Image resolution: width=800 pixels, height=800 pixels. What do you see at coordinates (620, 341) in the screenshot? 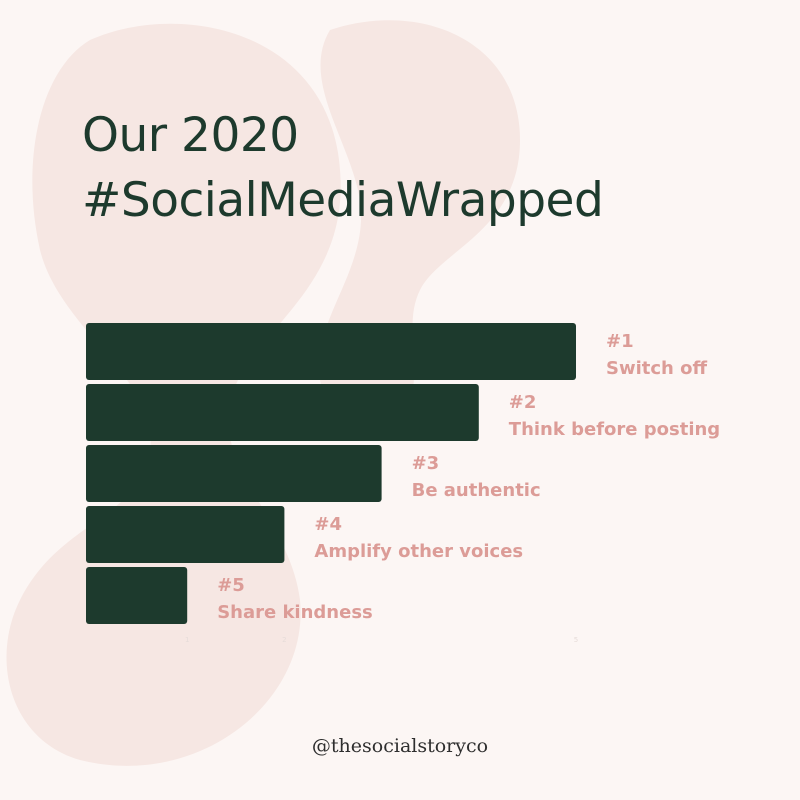
I see `bar-rank-label-1: #1` at bounding box center [620, 341].